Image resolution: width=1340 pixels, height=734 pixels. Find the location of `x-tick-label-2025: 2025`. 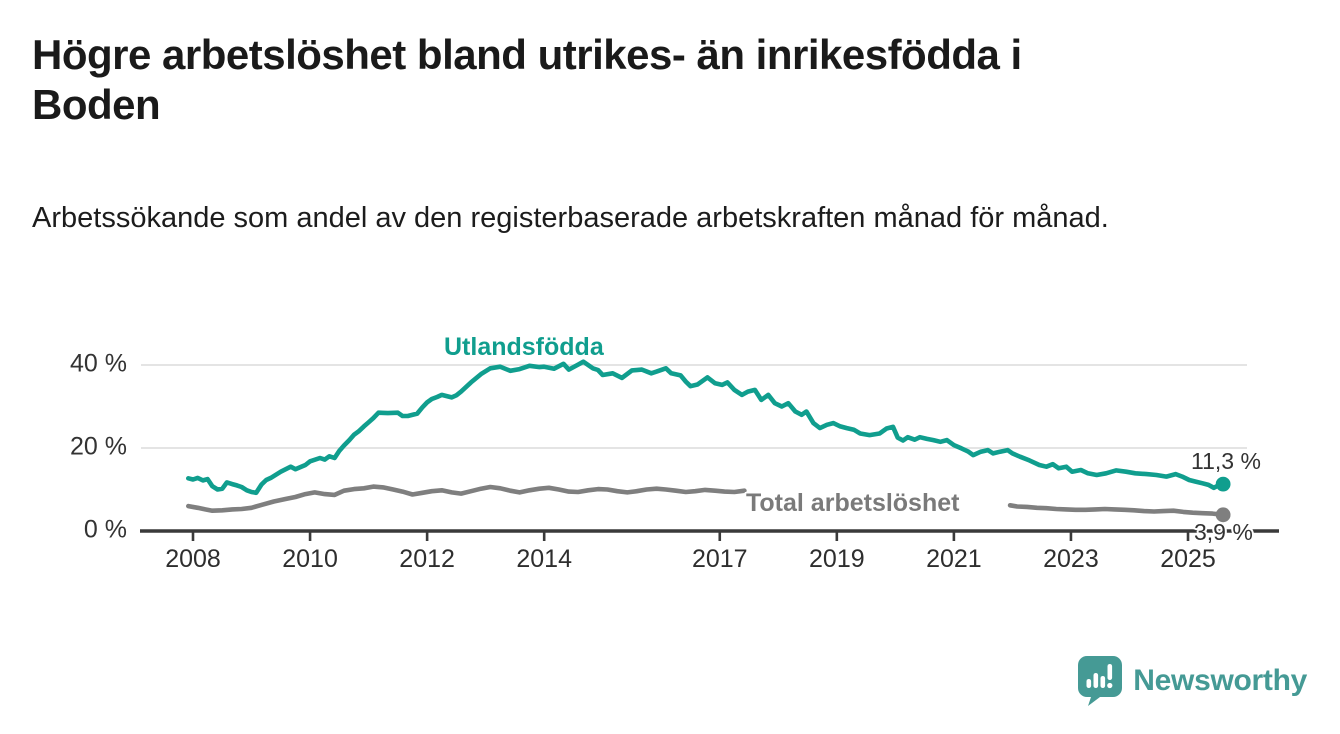

x-tick-label-2025: 2025 is located at coordinates (1188, 559).